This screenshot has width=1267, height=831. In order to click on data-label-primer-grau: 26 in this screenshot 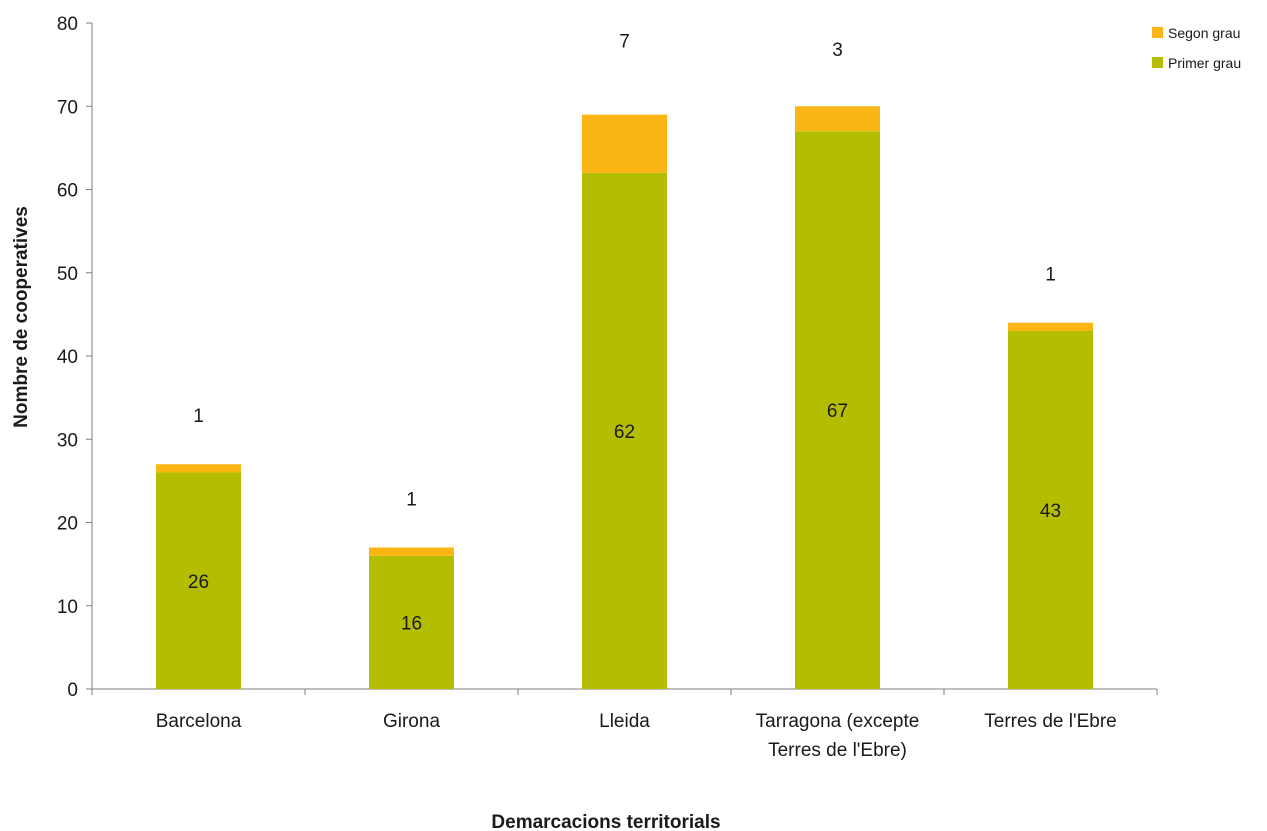, I will do `click(198, 582)`.